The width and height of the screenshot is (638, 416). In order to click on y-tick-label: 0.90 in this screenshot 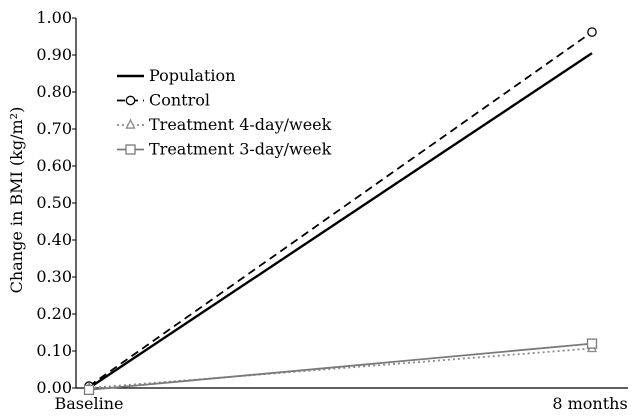, I will do `click(54, 54)`.